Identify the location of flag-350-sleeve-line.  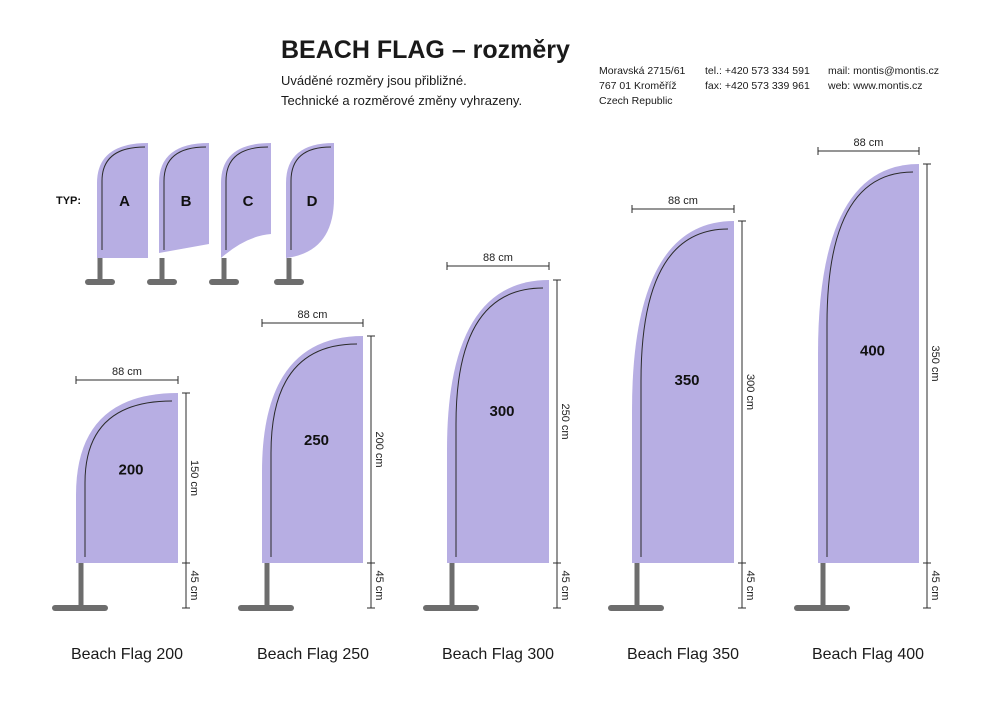
(684, 392).